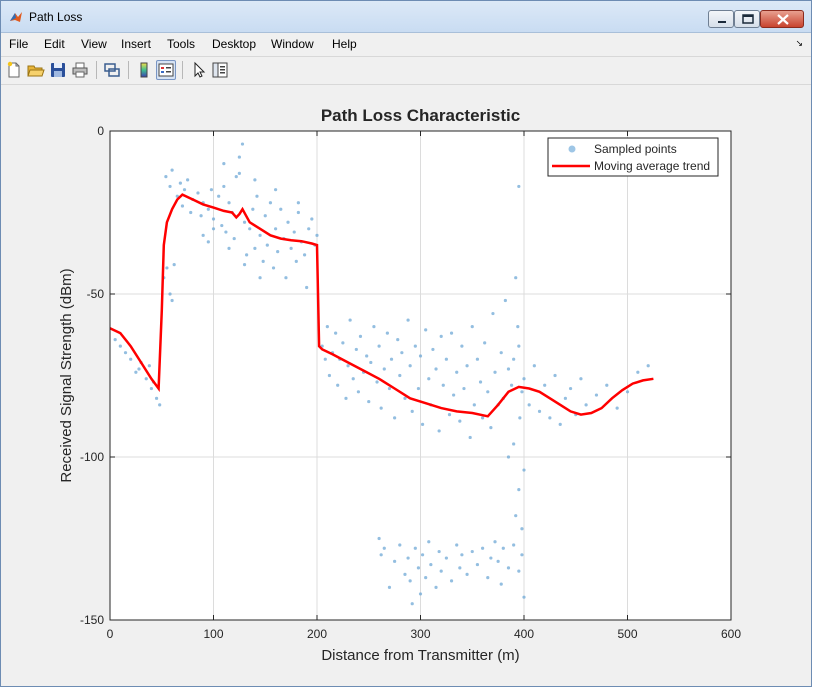 This screenshot has height=689, width=814. What do you see at coordinates (94, 44) in the screenshot?
I see `menu-view: View` at bounding box center [94, 44].